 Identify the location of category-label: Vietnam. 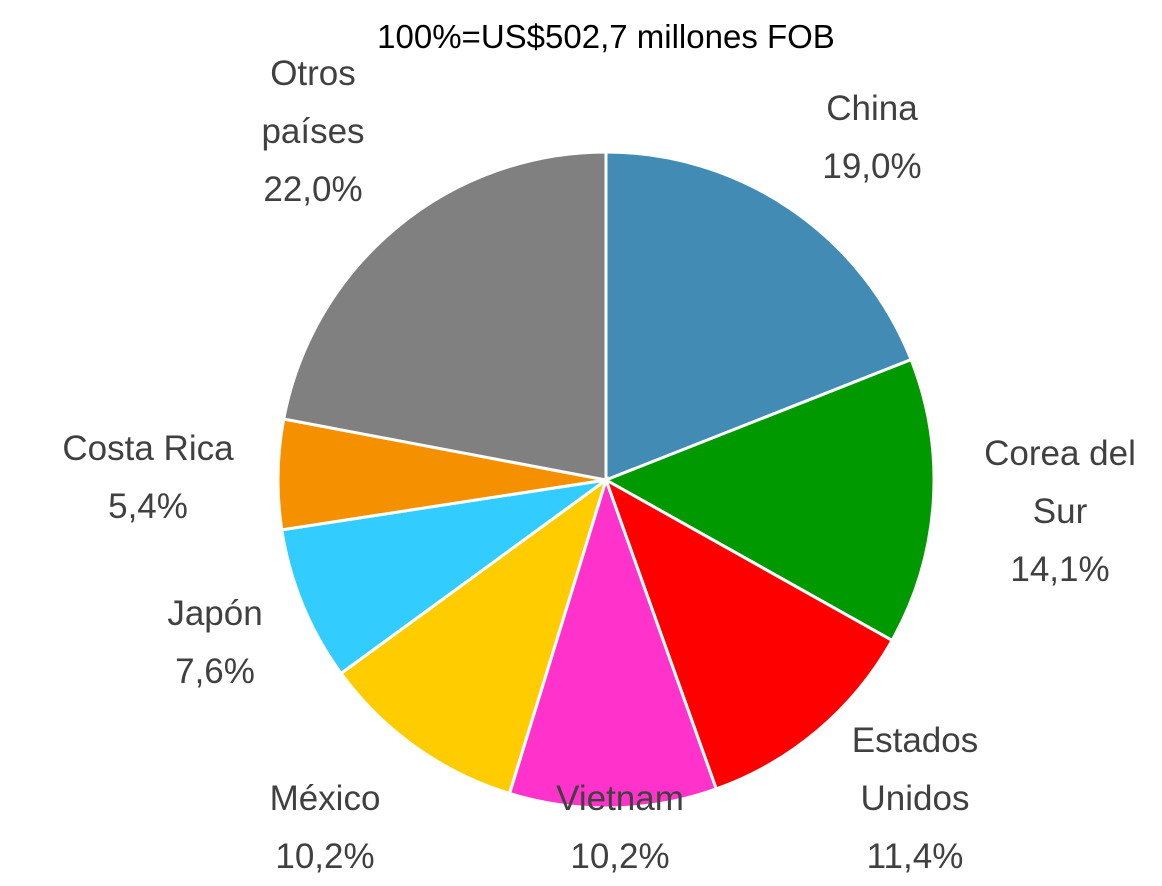
(620, 798).